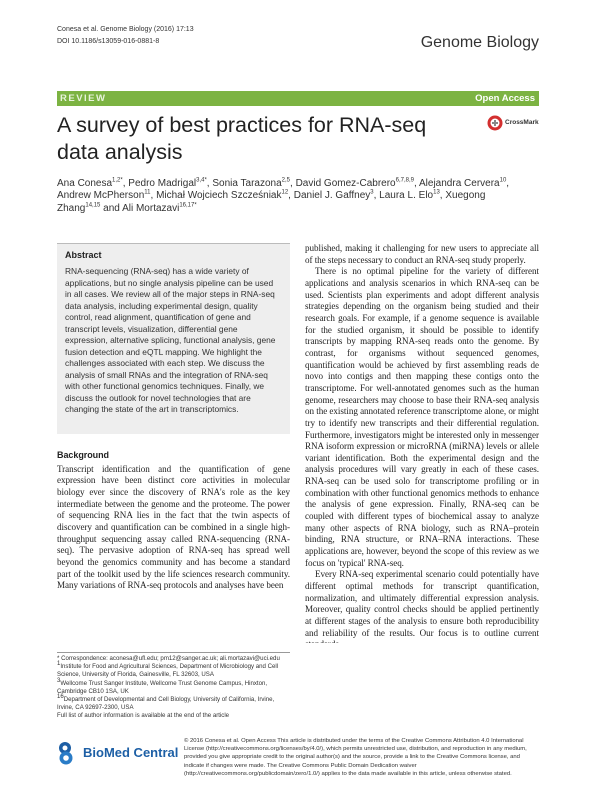  I want to click on author: Daniel J. Gaffney3,, so click(335, 195).